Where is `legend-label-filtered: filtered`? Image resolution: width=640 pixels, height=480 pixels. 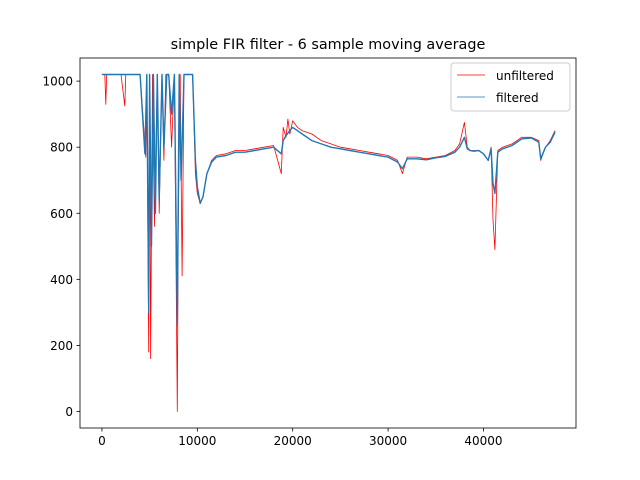
legend-label-filtered: filtered is located at coordinates (517, 98).